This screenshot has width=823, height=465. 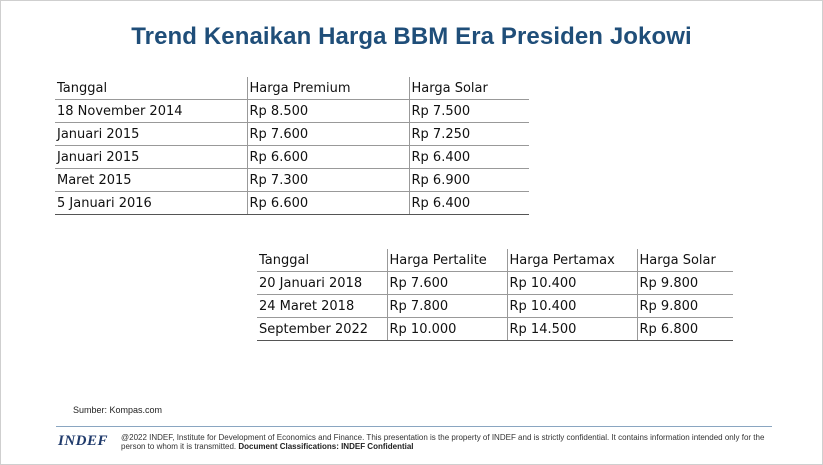 I want to click on cell-price: Rp 8.500, so click(x=327, y=111).